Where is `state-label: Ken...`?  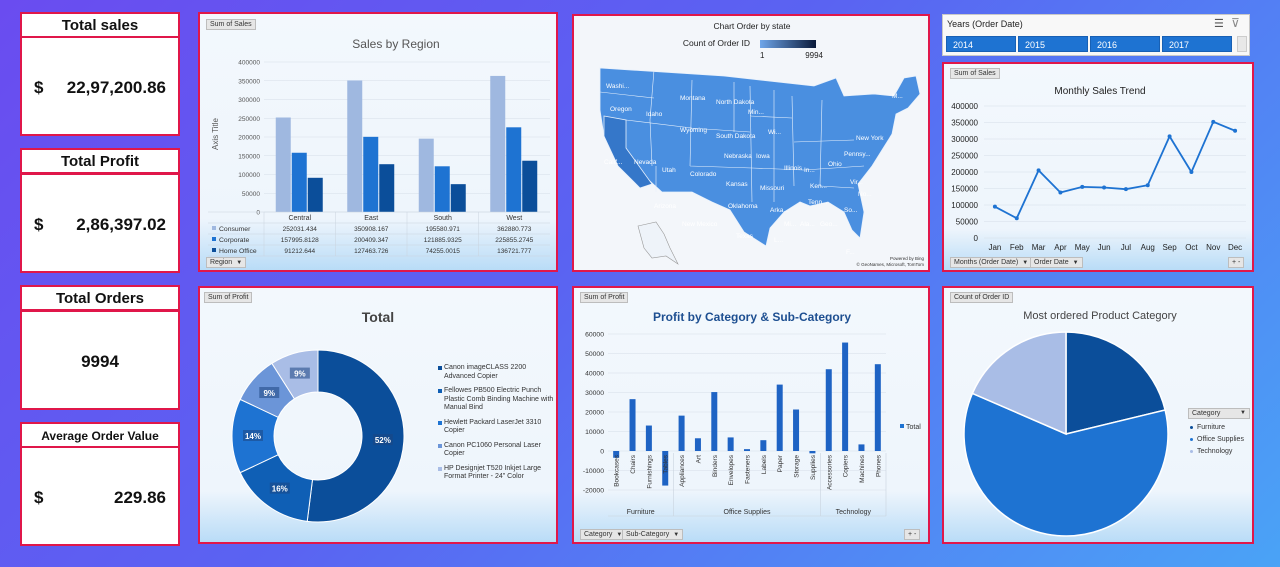
state-label: Ken... is located at coordinates (818, 186).